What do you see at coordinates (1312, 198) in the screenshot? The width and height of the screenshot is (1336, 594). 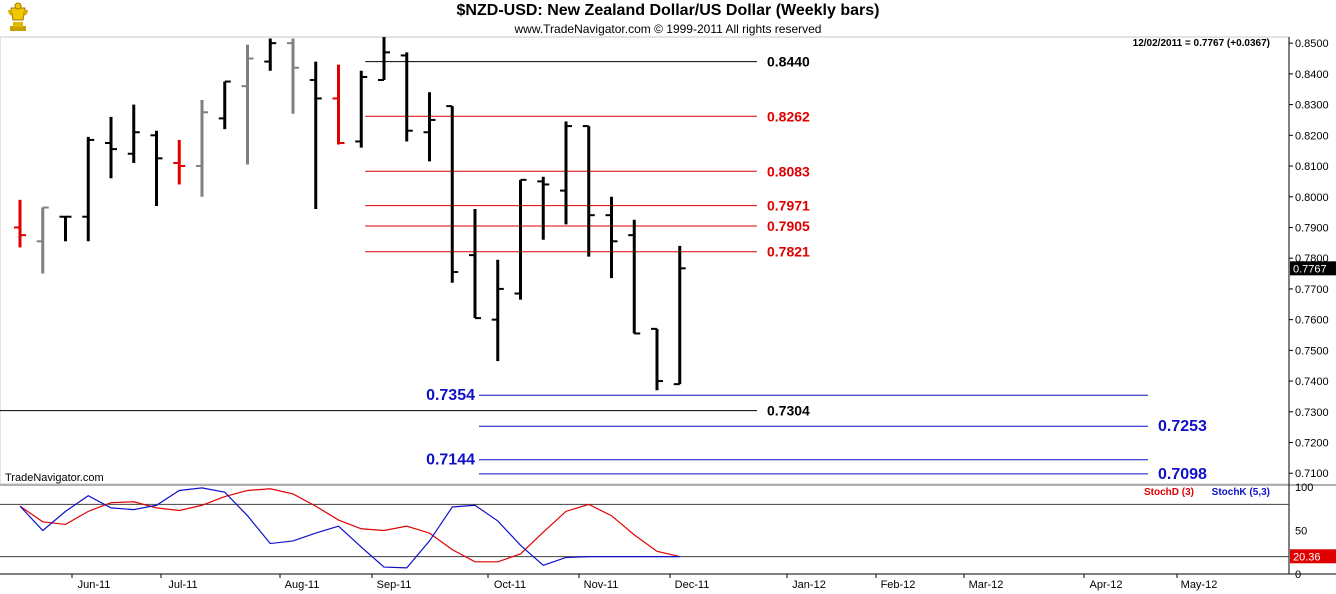 I see `y-tick-label: 0.8000` at bounding box center [1312, 198].